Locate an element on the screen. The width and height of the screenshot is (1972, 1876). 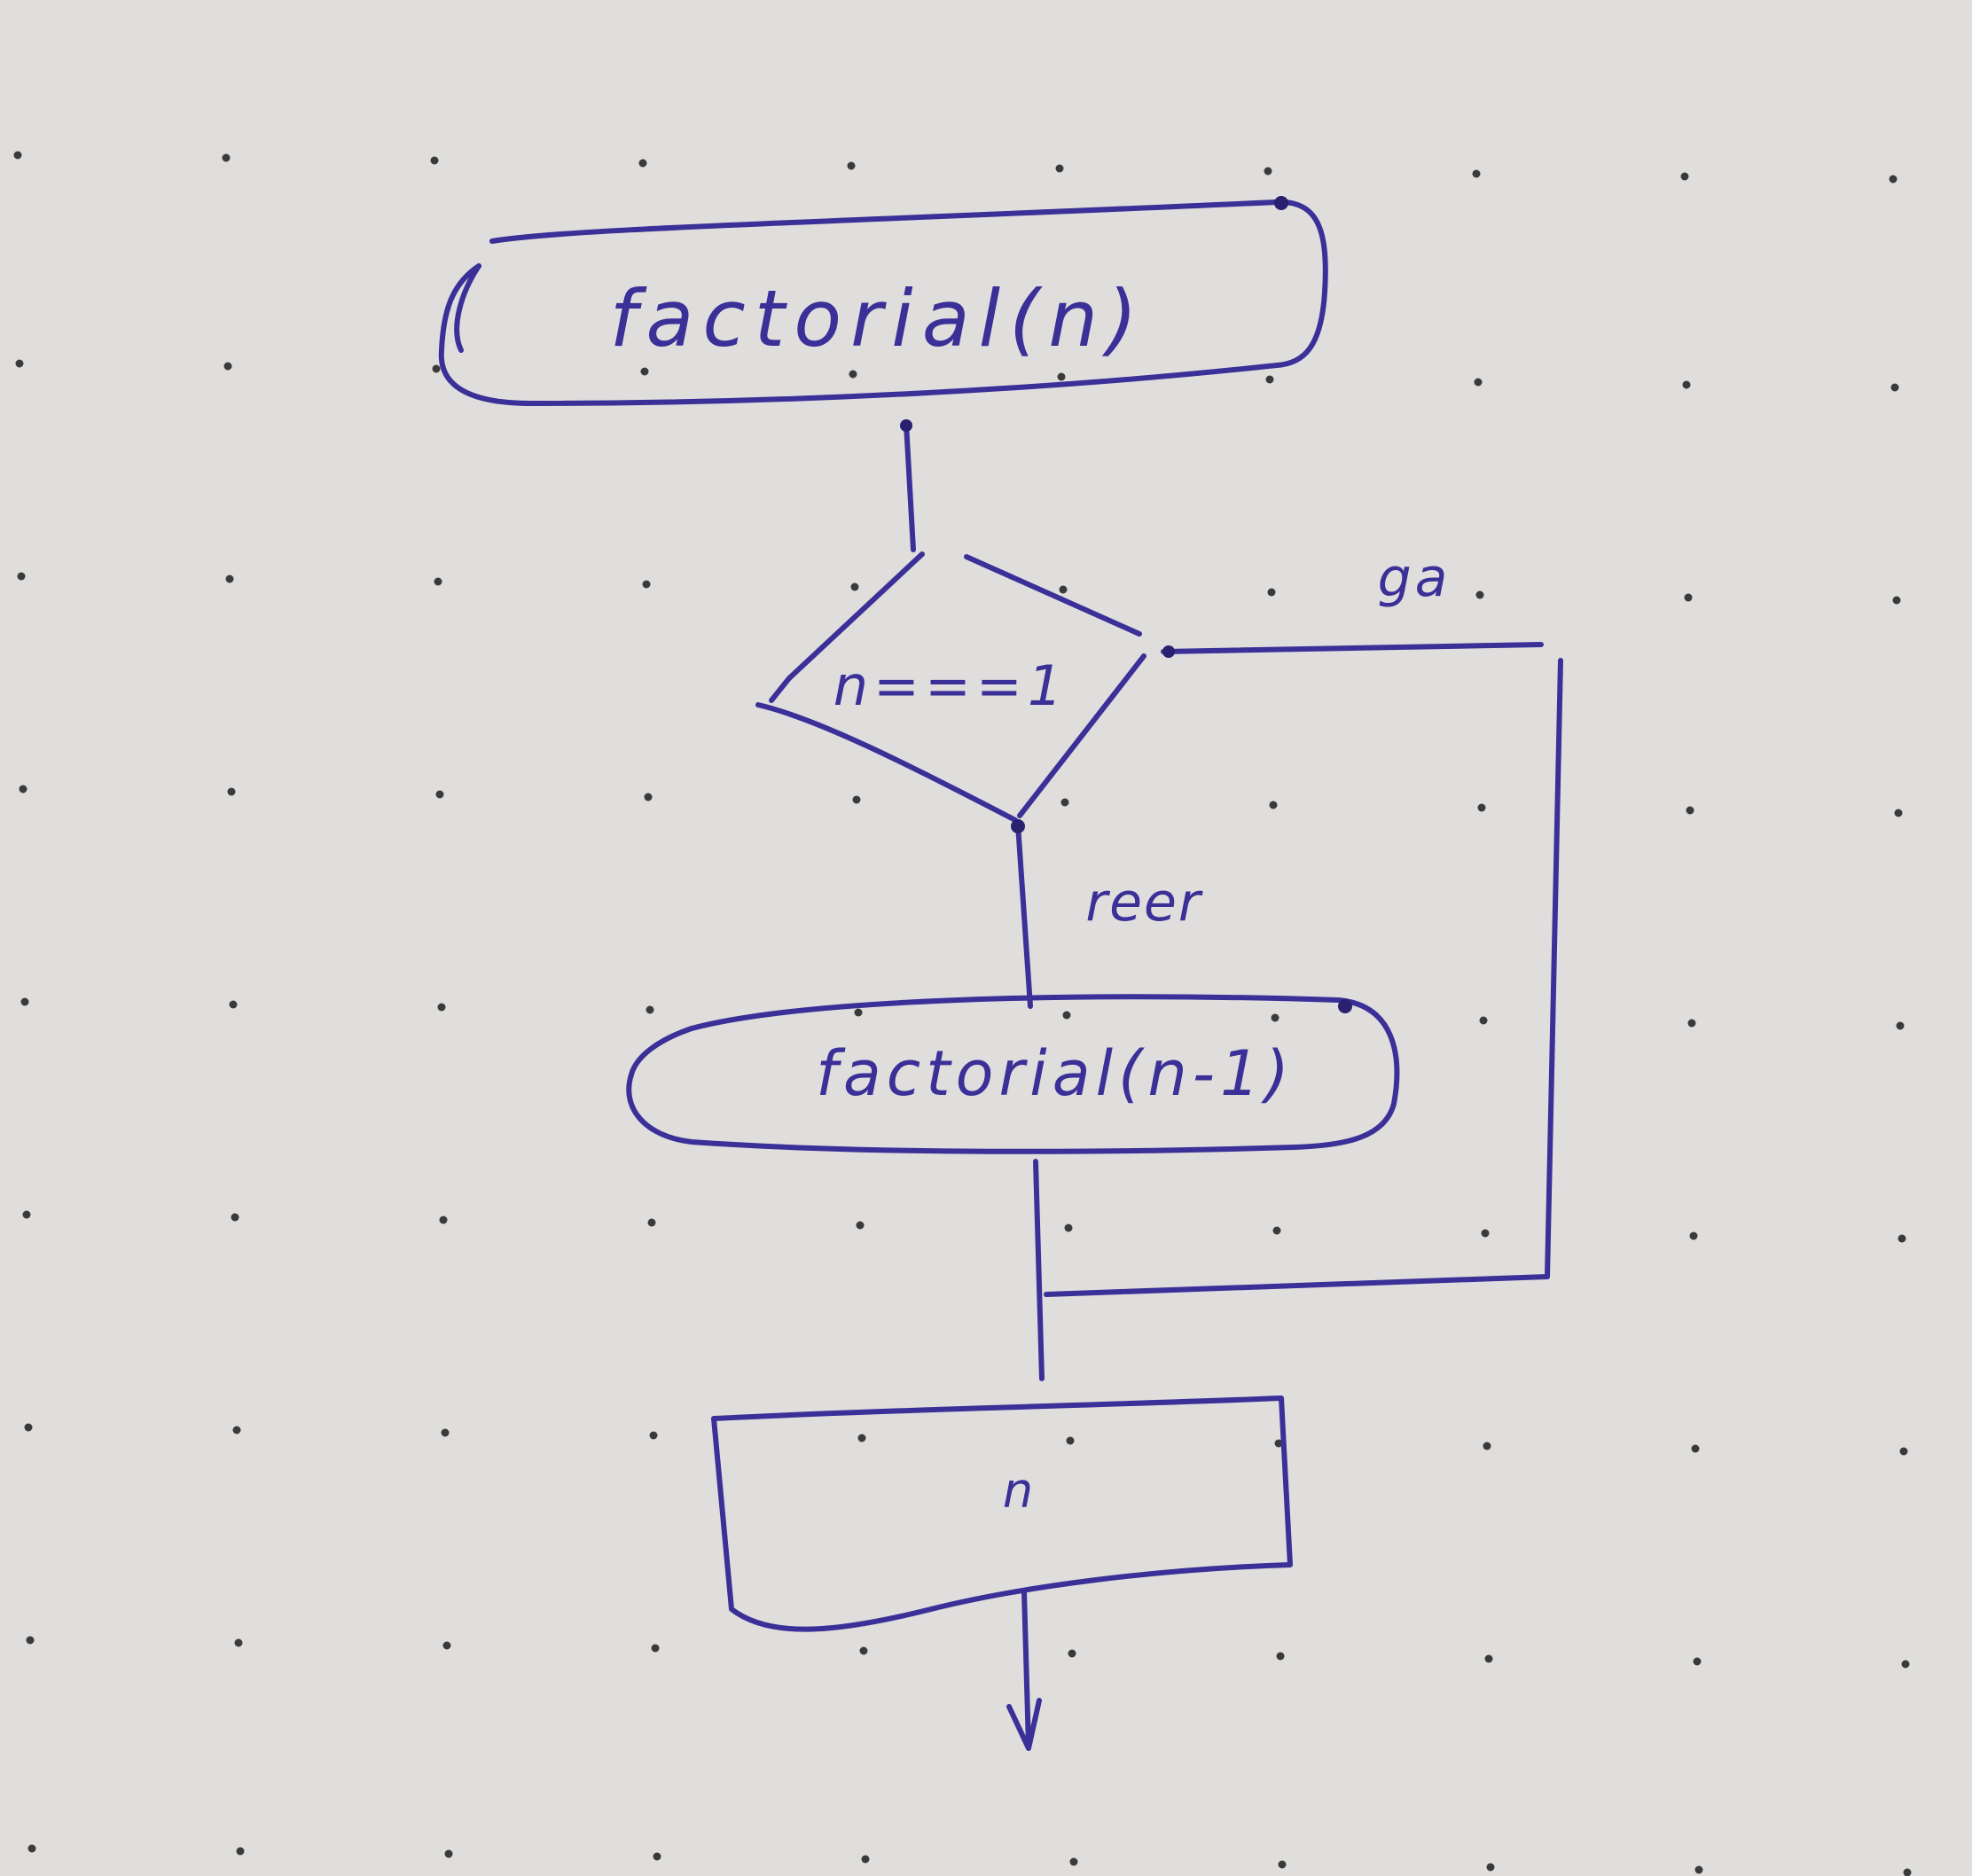
exit-arrow-line is located at coordinates (1026, 1669).